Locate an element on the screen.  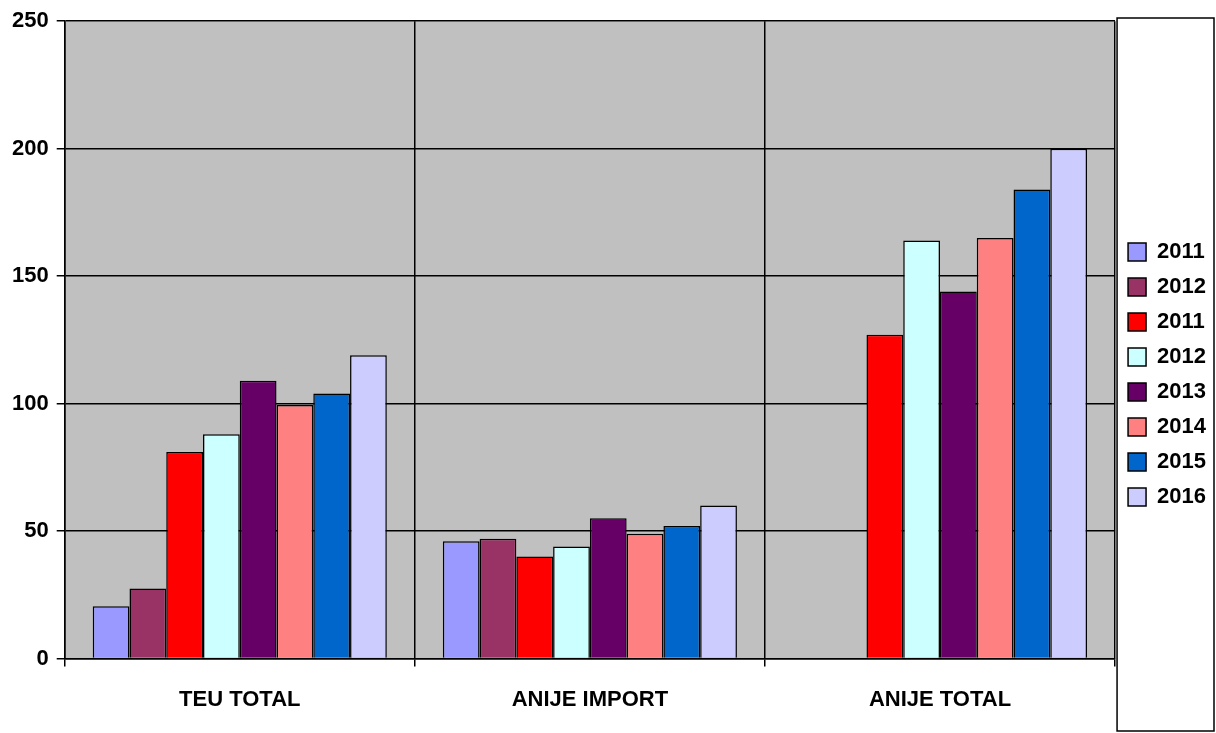
y-tick-label: 200 is located at coordinates (30, 147).